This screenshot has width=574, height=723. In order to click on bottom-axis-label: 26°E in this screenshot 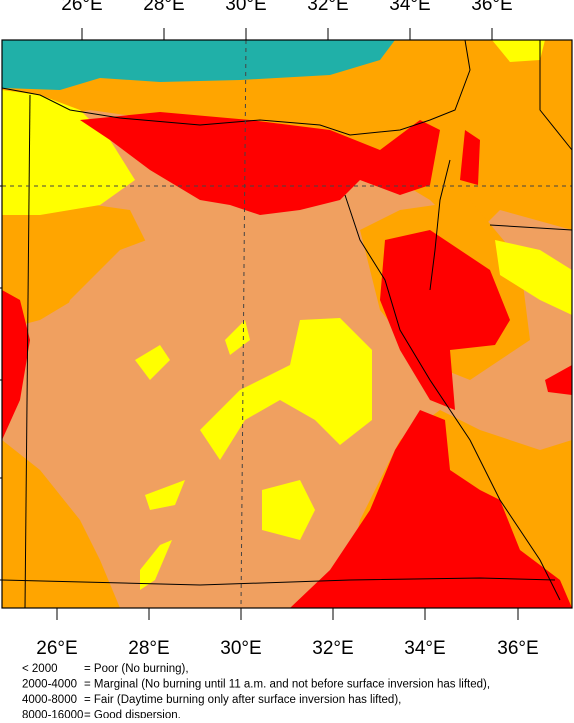, I will do `click(56, 648)`.